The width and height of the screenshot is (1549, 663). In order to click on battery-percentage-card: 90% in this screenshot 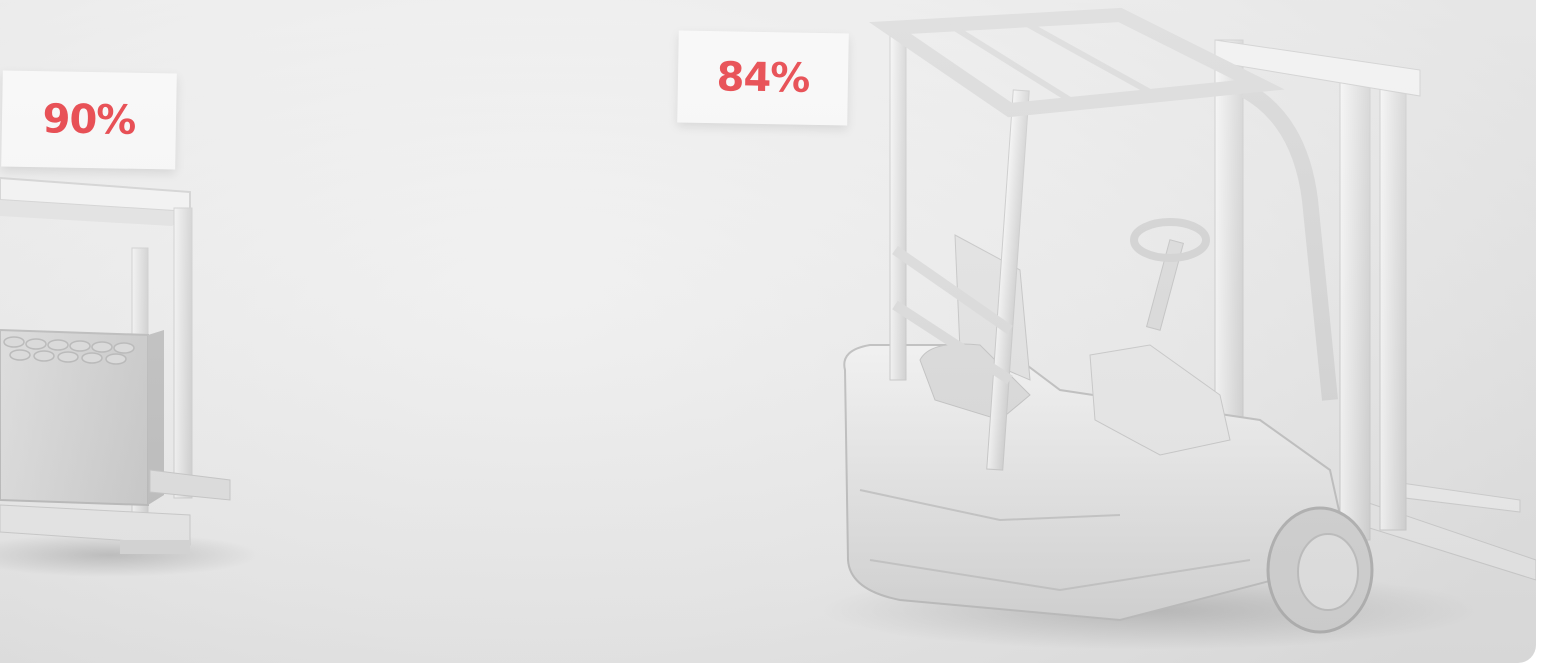, I will do `click(89, 120)`.